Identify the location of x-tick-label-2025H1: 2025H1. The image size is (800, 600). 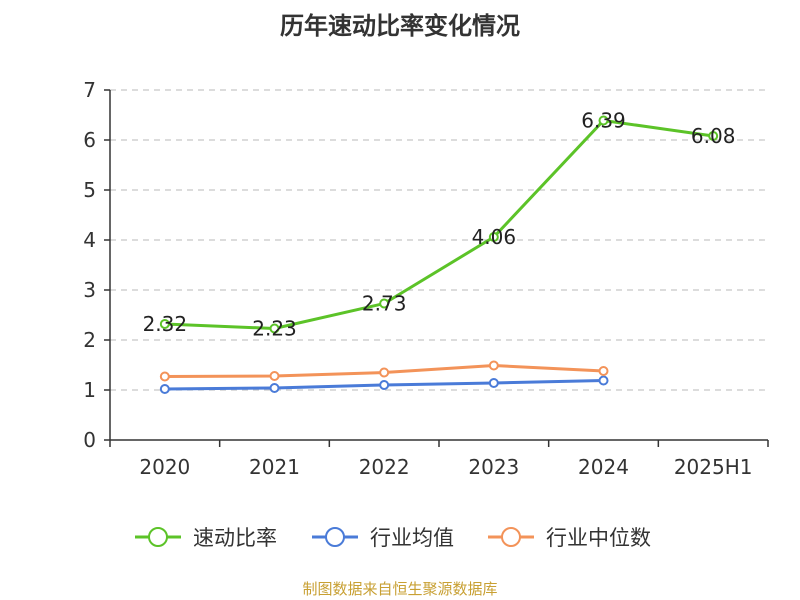
(713, 467).